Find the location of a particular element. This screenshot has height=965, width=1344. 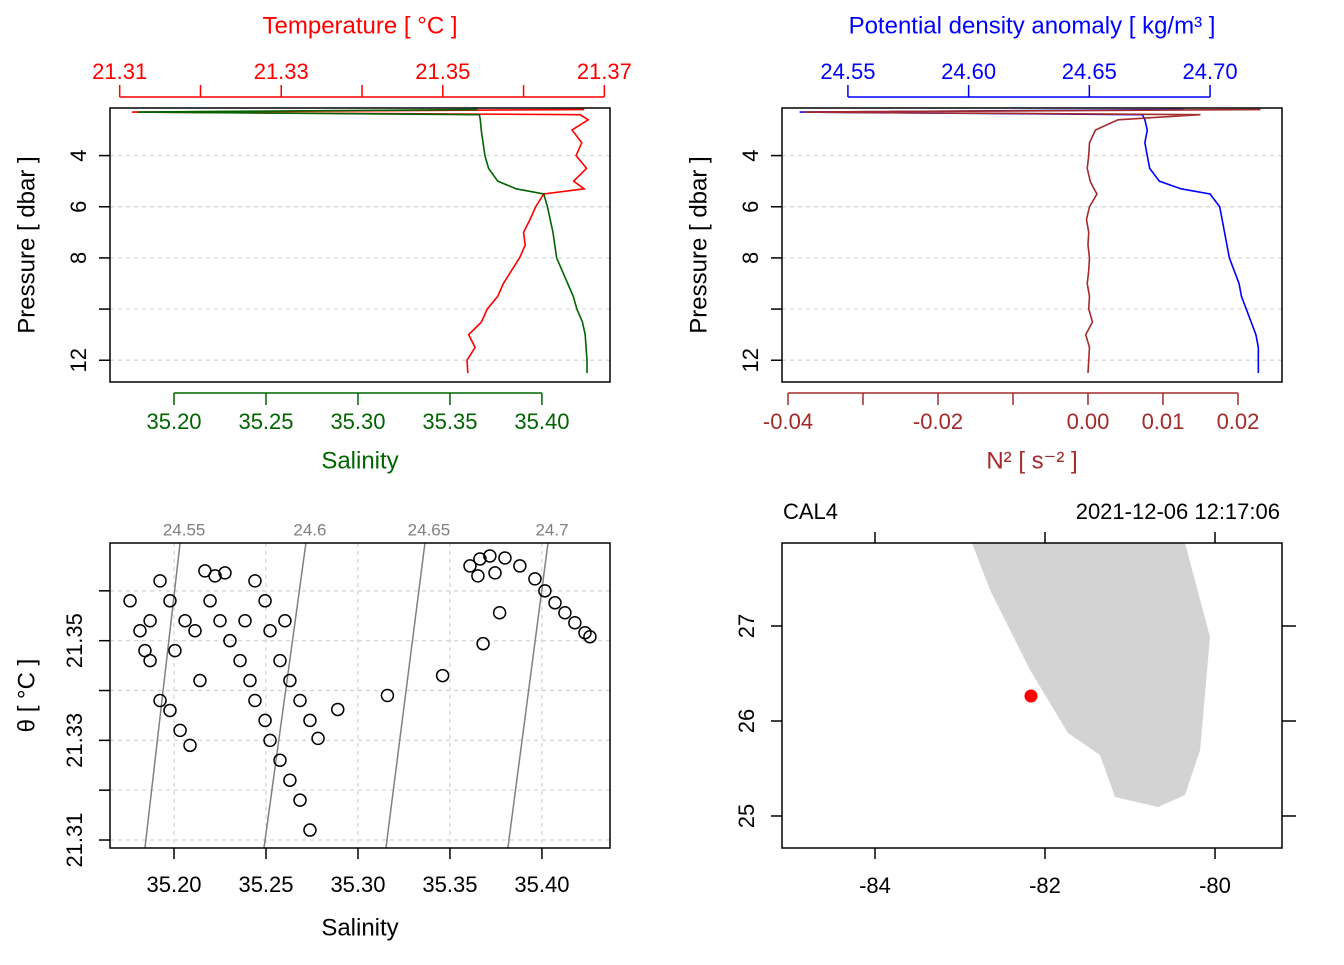

isopycnal-label: 24.7 is located at coordinates (551, 529).